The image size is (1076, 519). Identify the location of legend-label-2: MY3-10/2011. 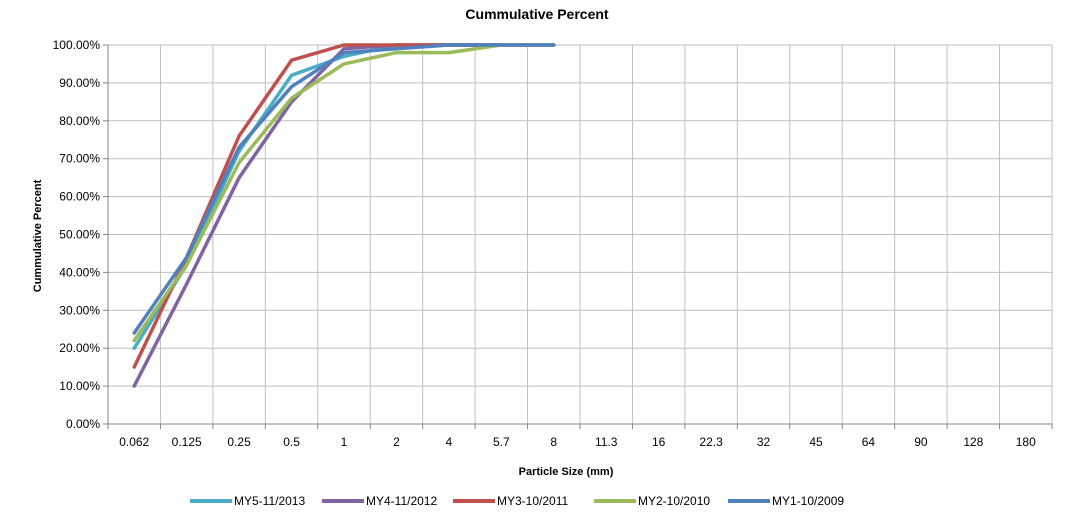
(532, 501).